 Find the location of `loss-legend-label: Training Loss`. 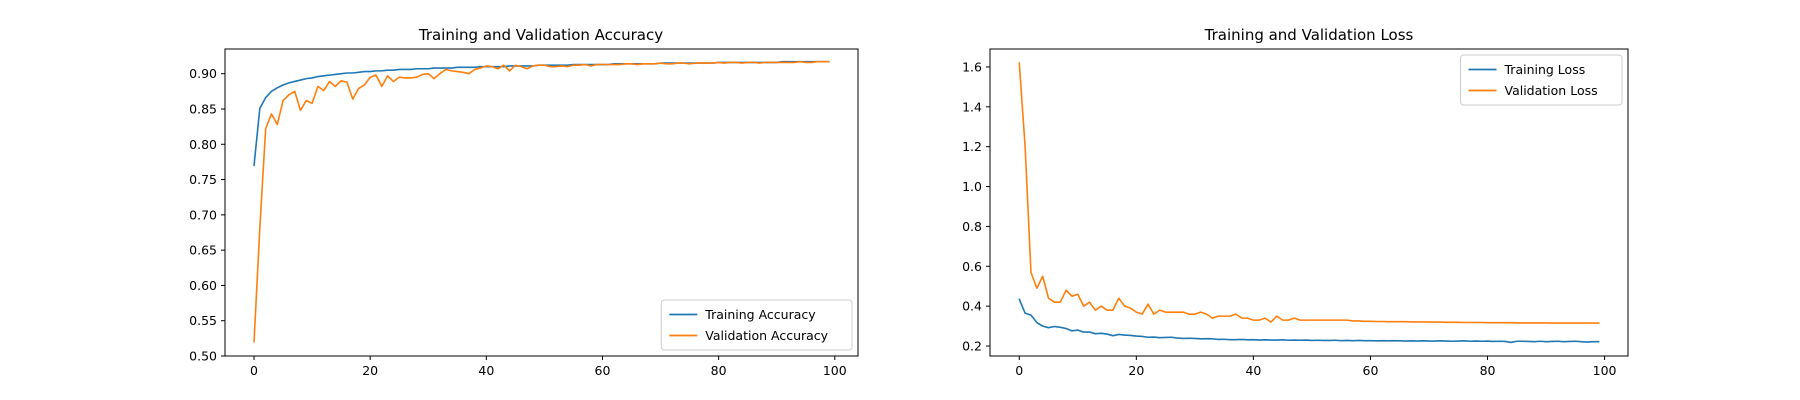

loss-legend-label: Training Loss is located at coordinates (1545, 69).